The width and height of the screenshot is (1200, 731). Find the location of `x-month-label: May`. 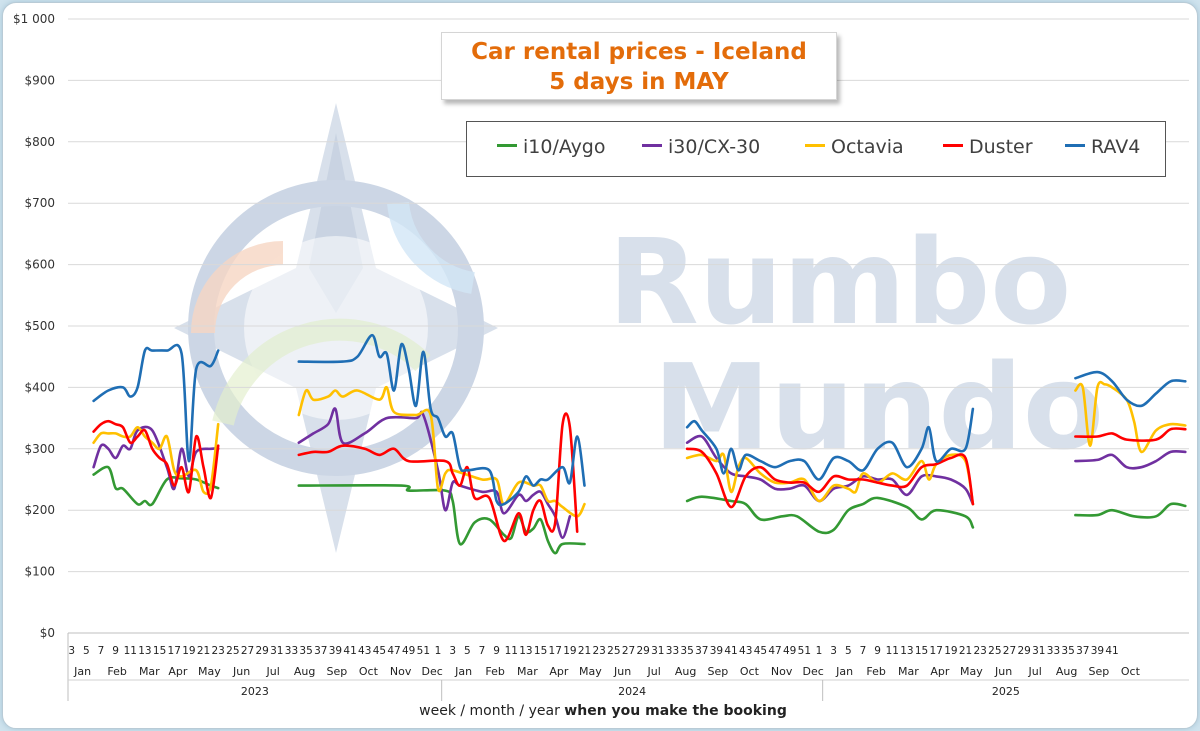

x-month-label: May is located at coordinates (971, 671).